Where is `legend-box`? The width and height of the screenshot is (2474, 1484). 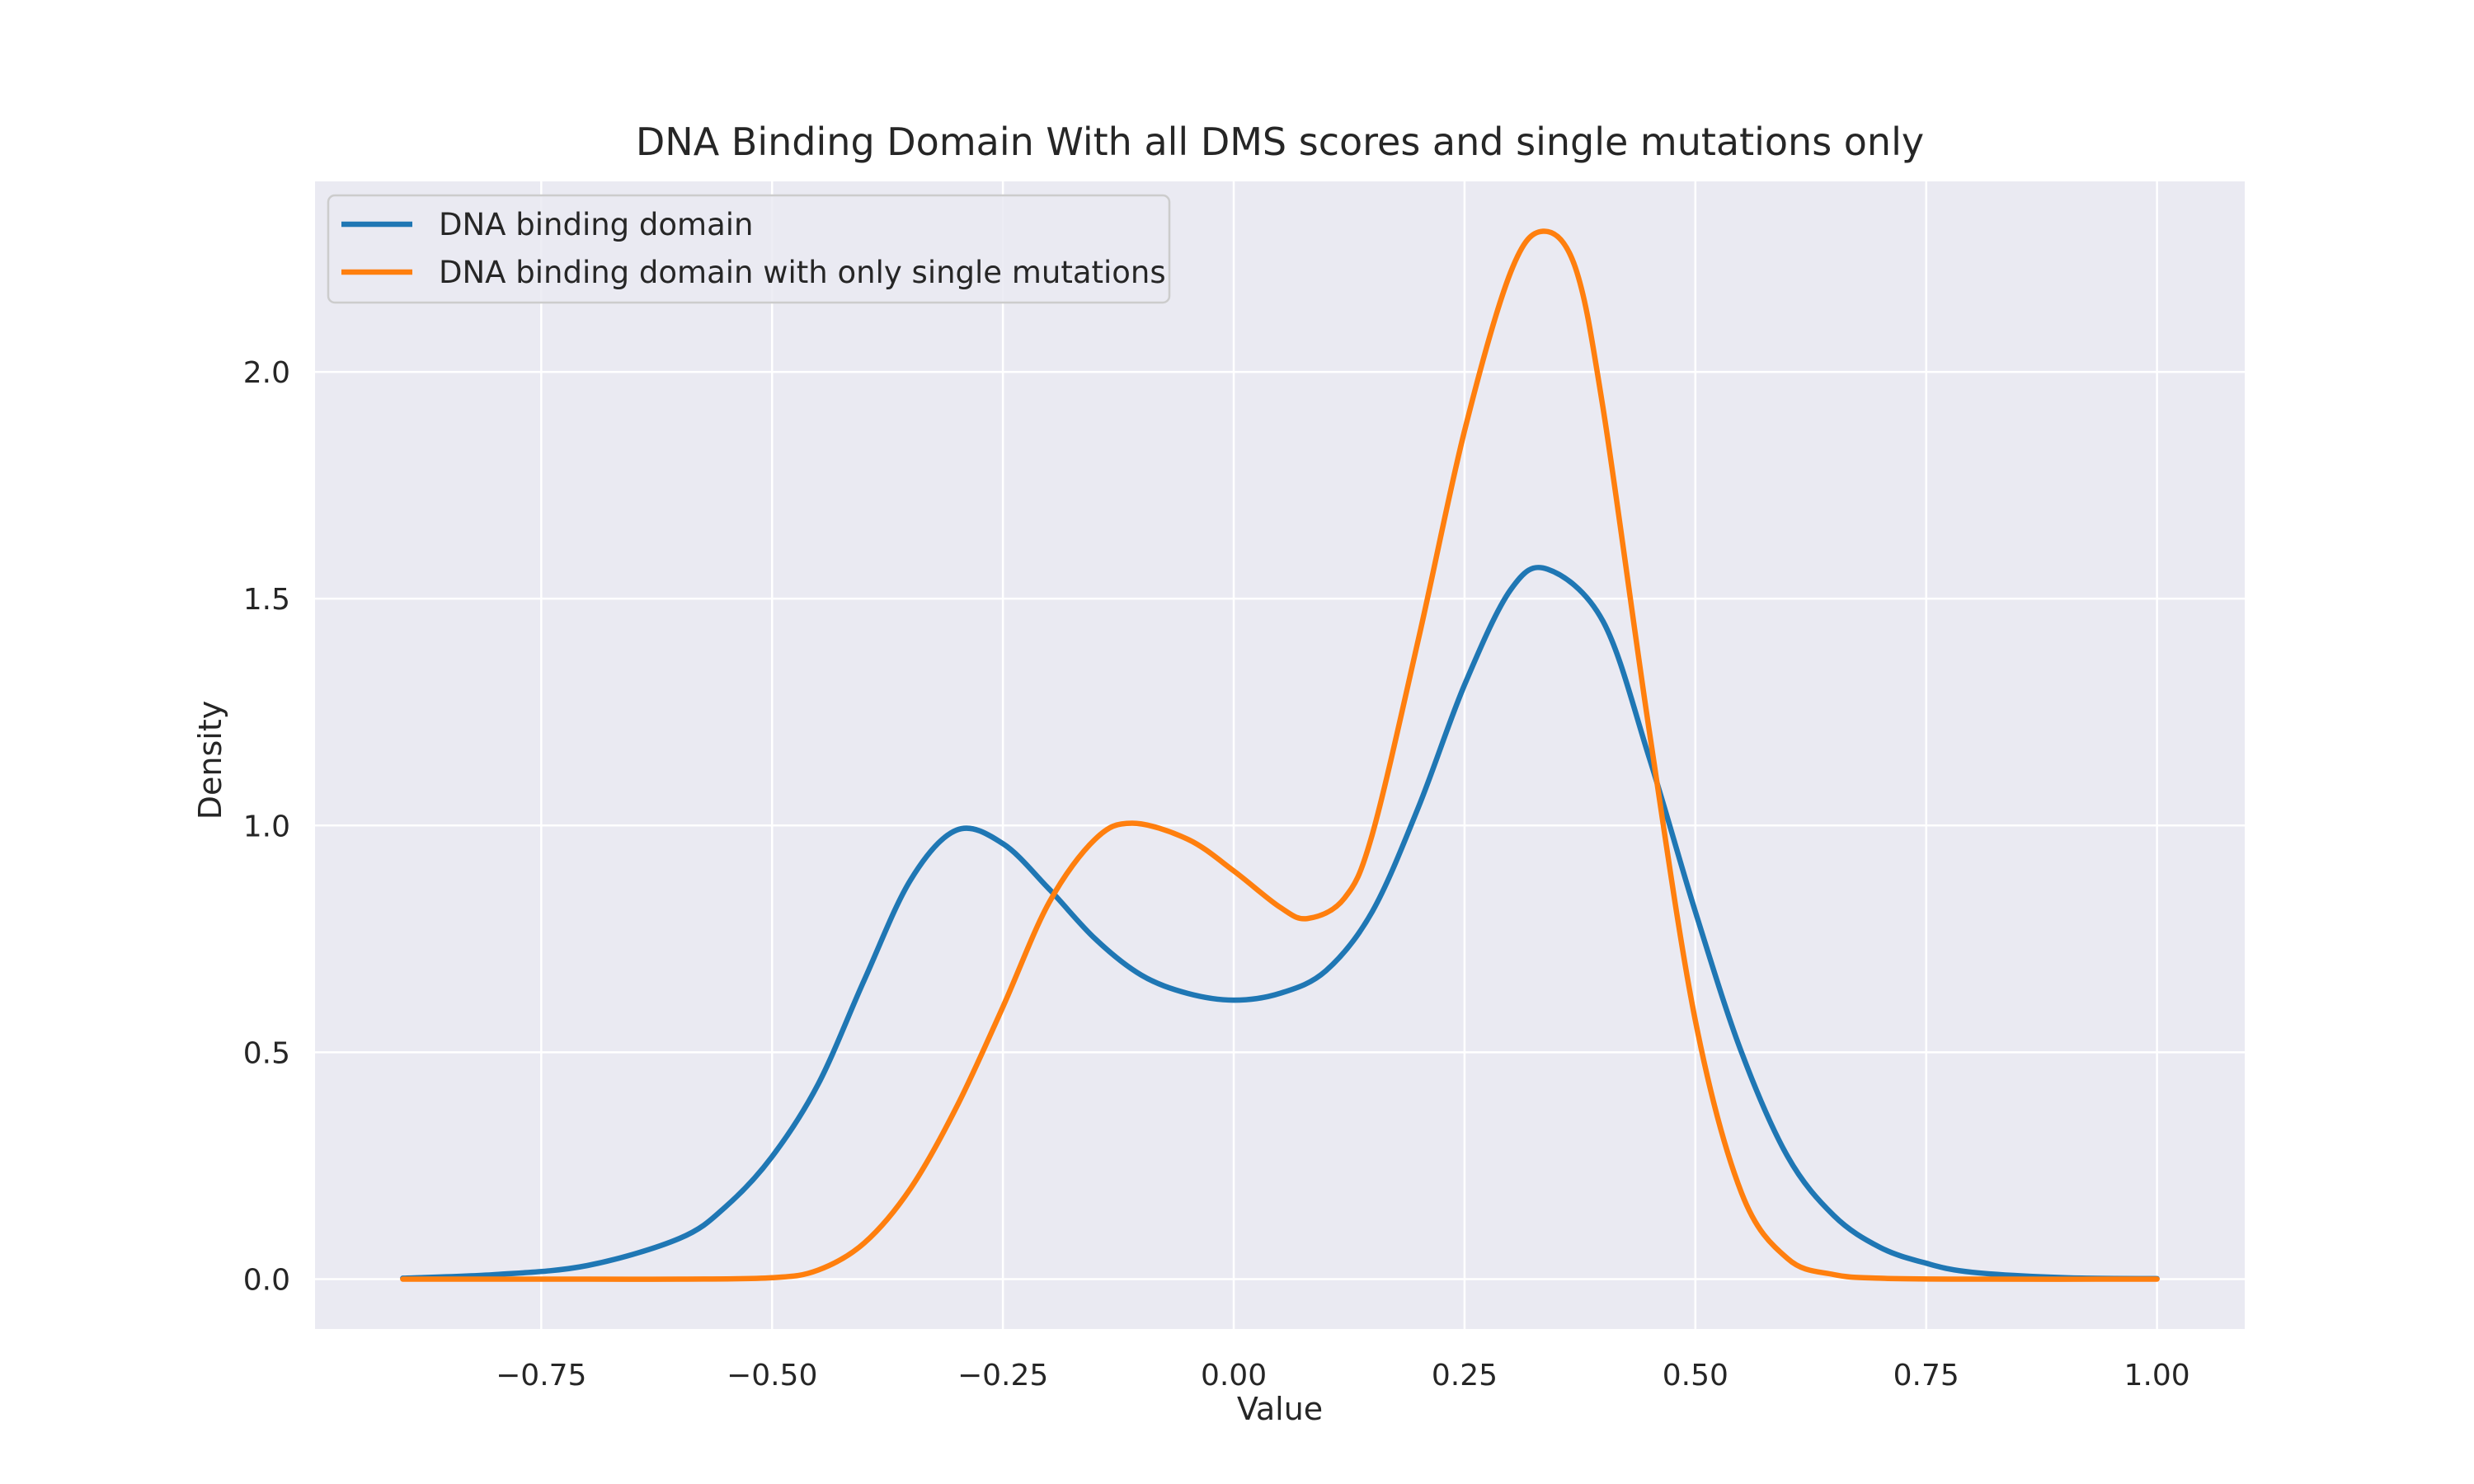 legend-box is located at coordinates (749, 249).